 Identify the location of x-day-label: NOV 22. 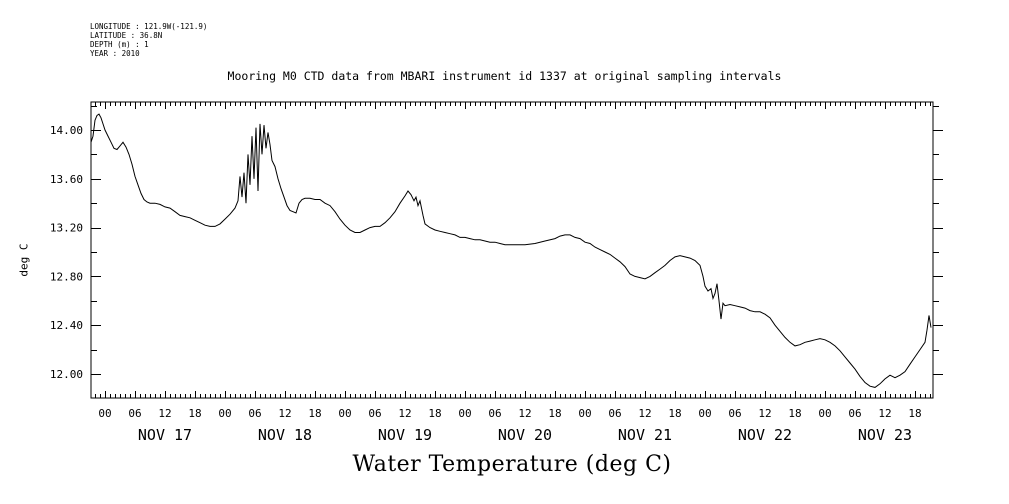
(765, 435).